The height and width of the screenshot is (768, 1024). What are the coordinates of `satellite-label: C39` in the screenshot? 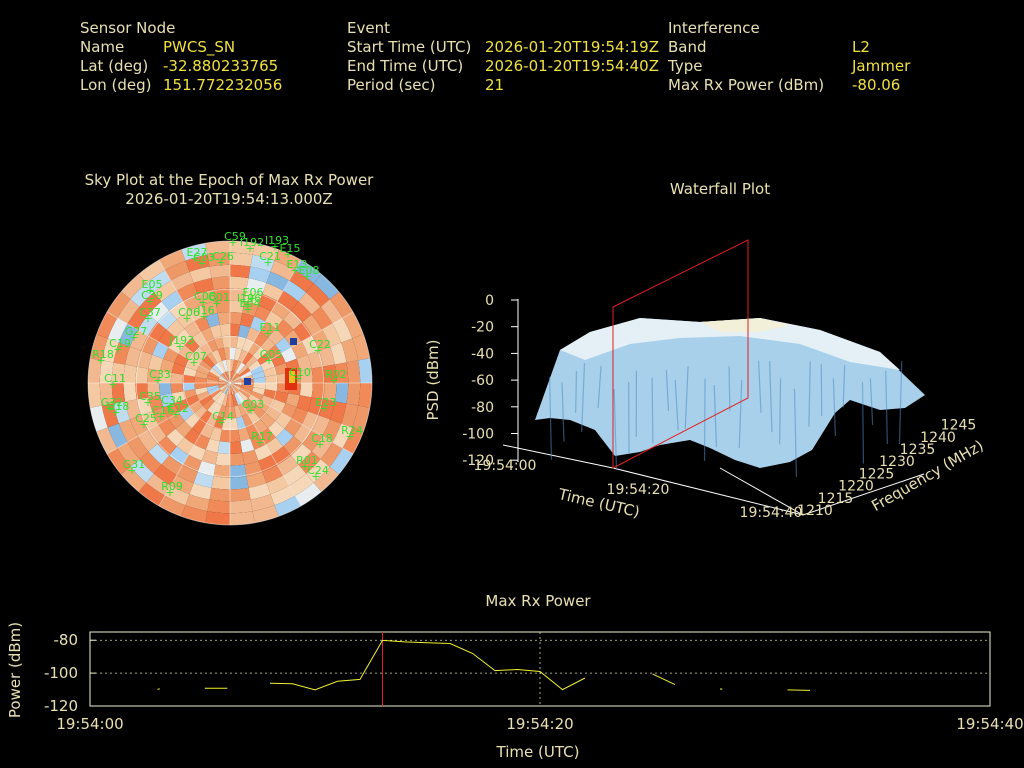 It's located at (152, 295).